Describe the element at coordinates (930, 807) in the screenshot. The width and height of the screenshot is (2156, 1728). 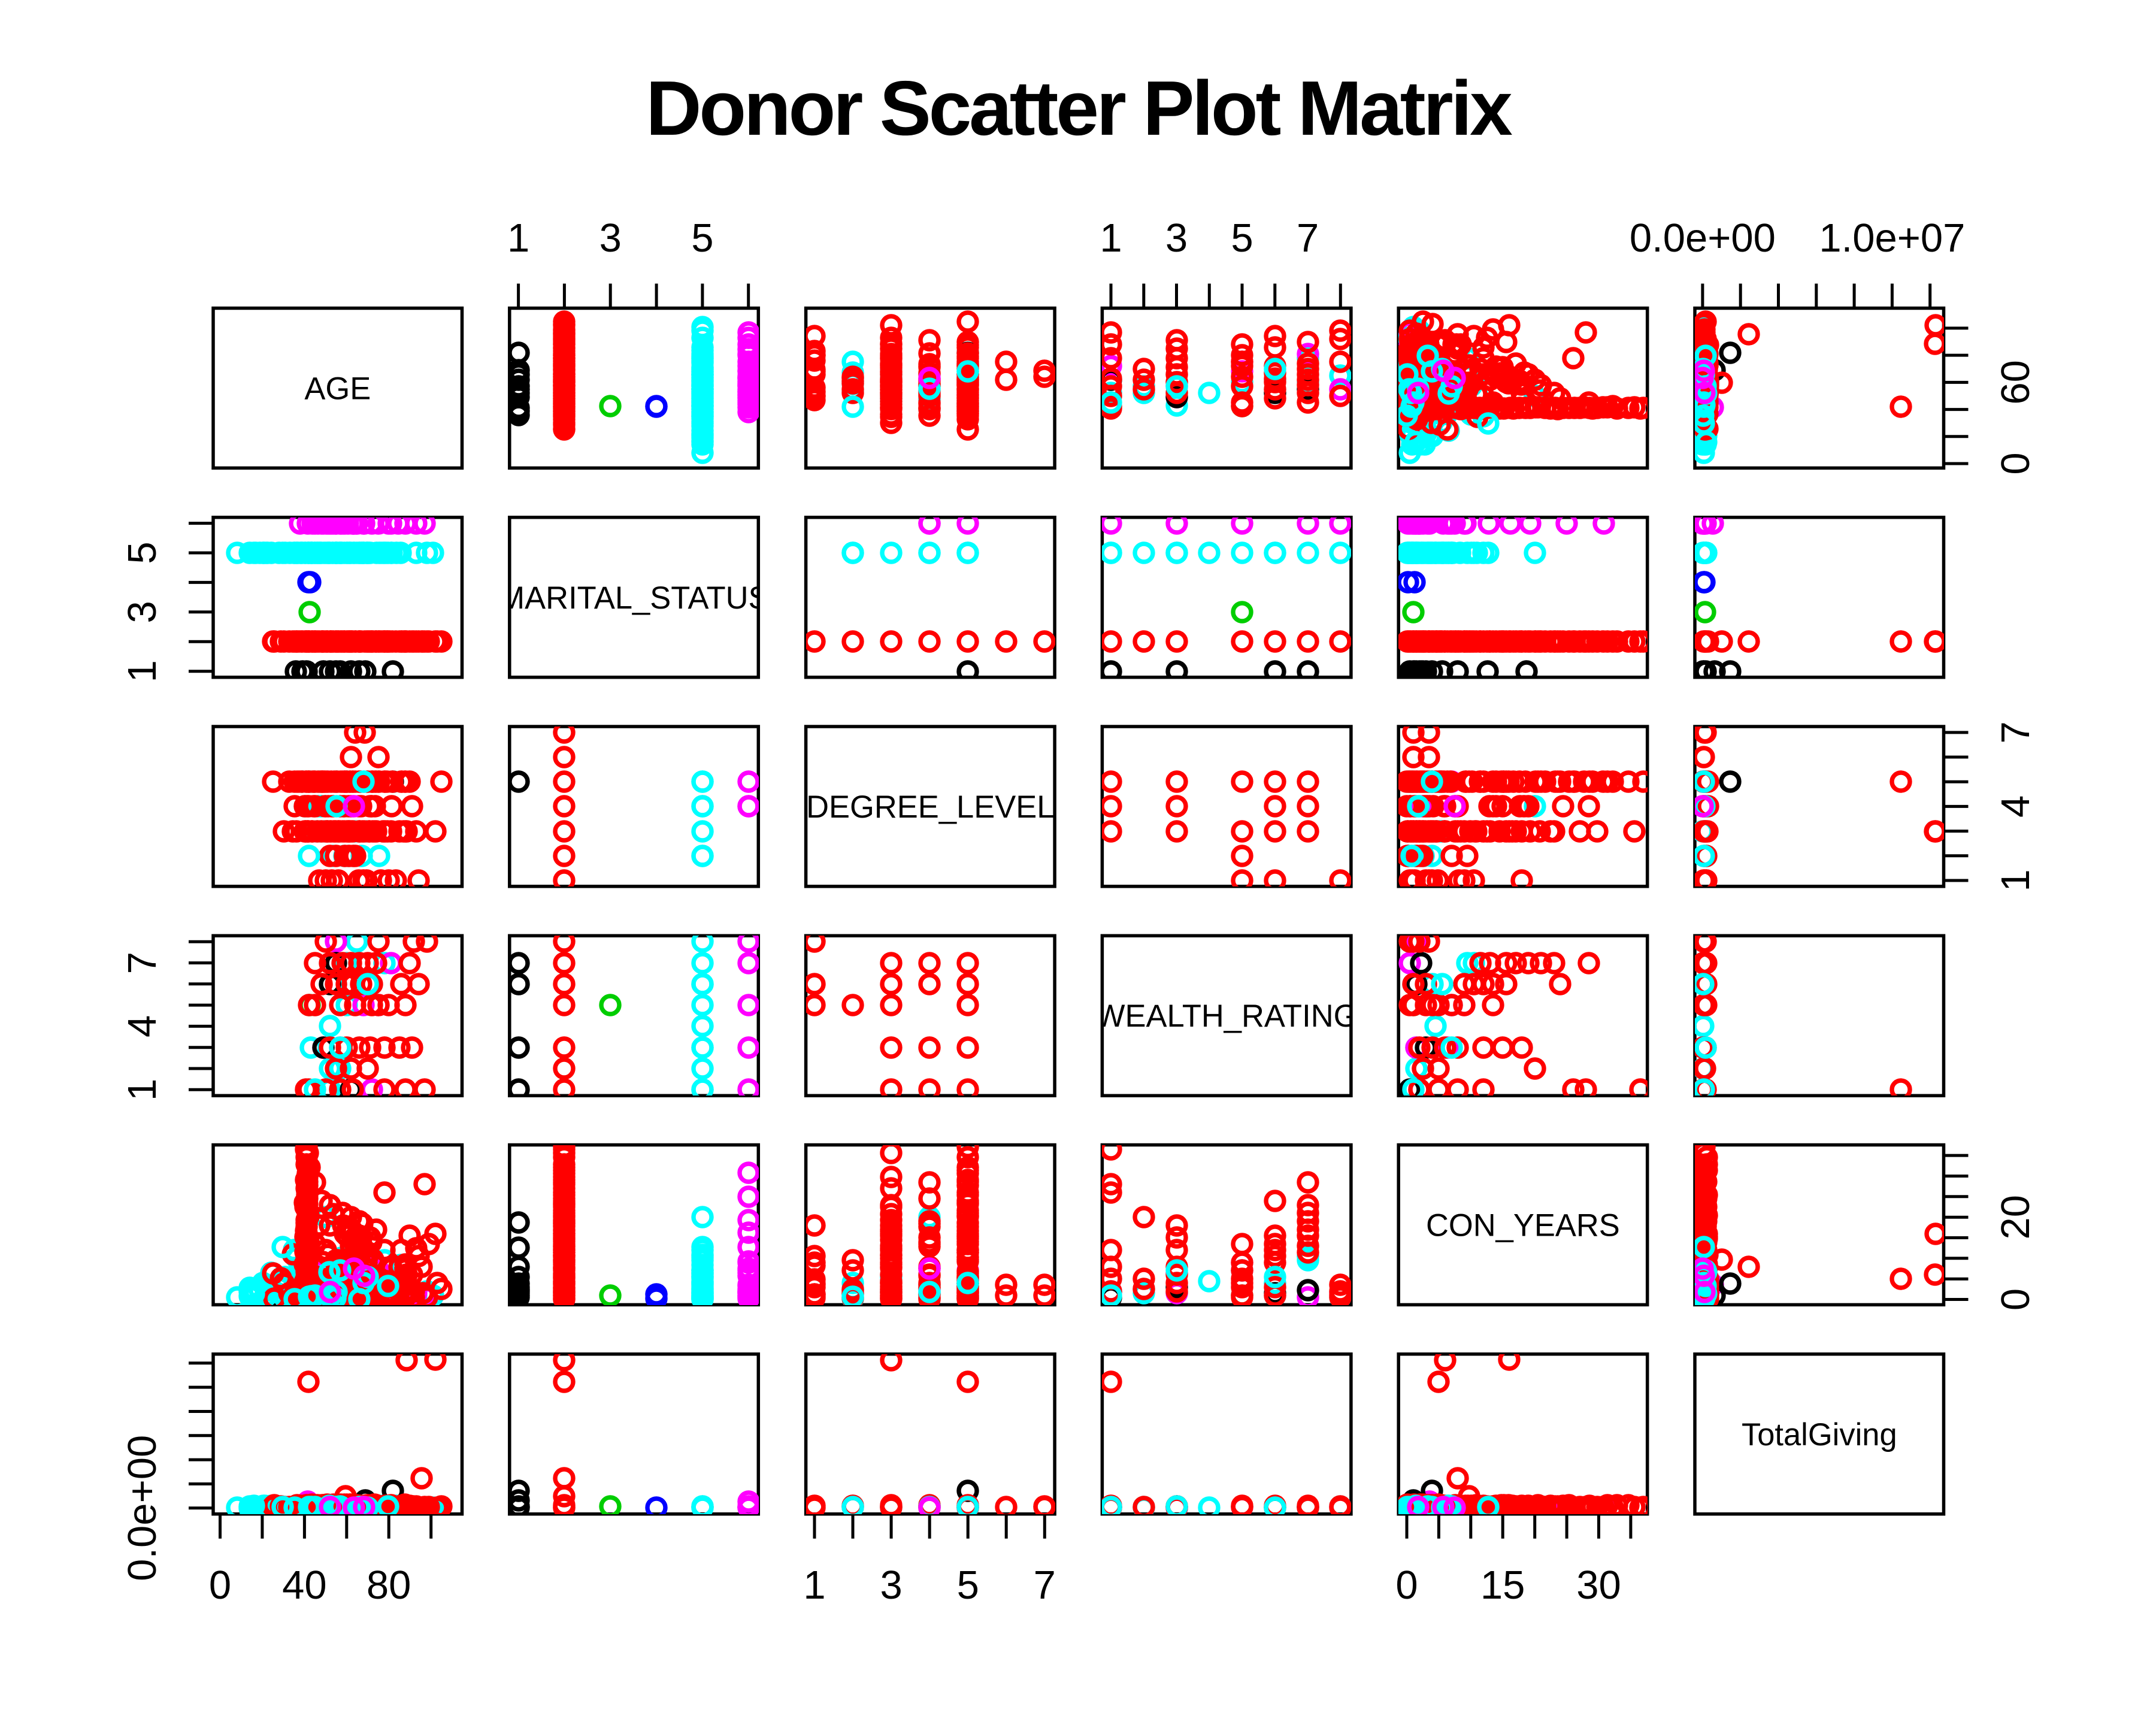
I see `svg-text: DEGREE_LEVEL` at that location.